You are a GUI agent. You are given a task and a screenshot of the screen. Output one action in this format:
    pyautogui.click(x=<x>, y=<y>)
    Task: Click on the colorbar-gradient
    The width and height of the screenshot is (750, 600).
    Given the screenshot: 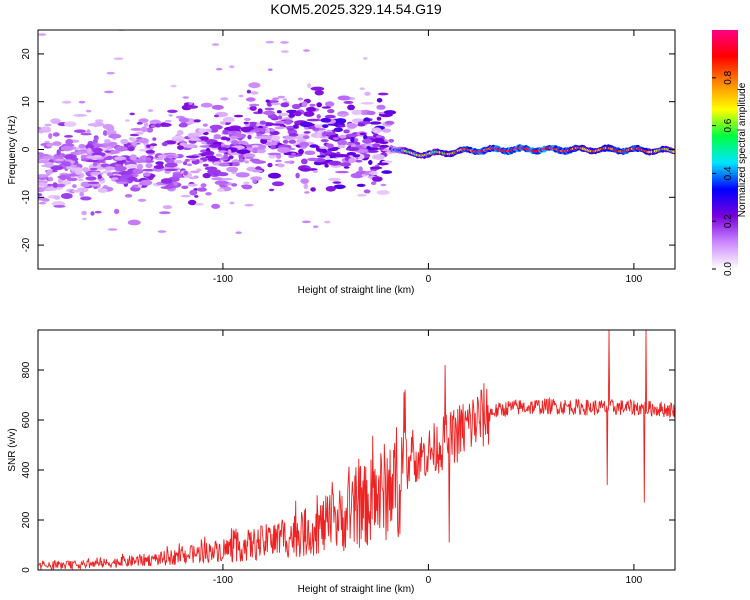 What is the action you would take?
    pyautogui.click(x=725, y=149)
    